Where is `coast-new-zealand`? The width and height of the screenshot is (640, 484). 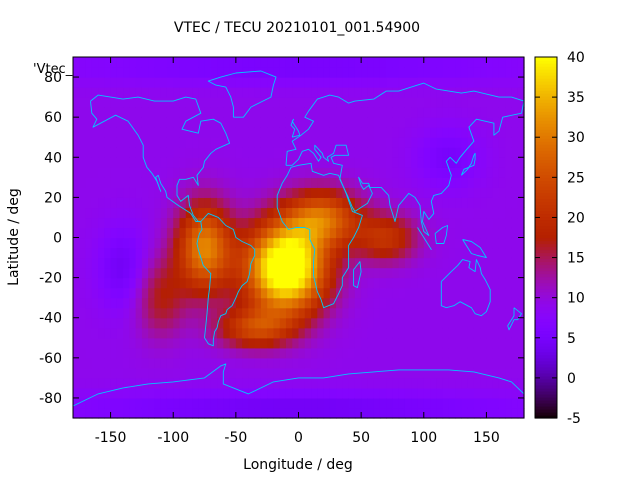
coast-new-zealand is located at coordinates (514, 319).